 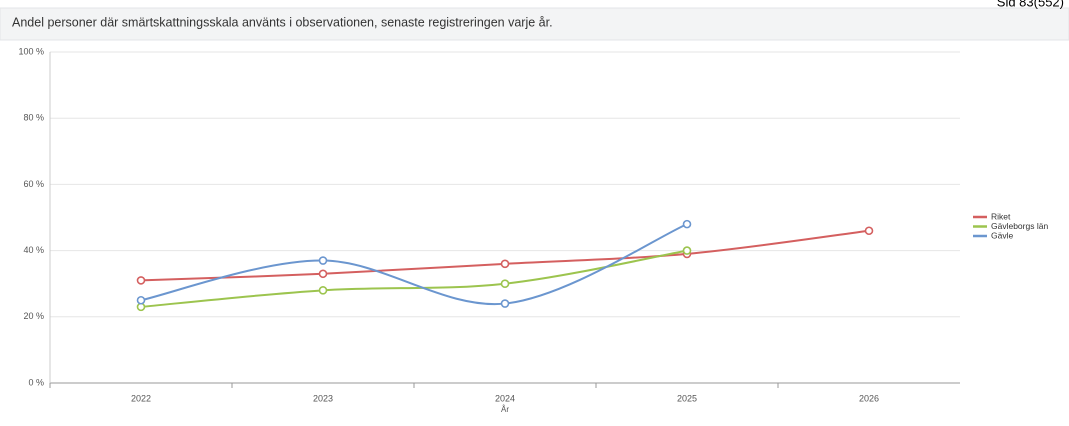 I want to click on y-tick-label: 40 %, so click(x=33, y=250).